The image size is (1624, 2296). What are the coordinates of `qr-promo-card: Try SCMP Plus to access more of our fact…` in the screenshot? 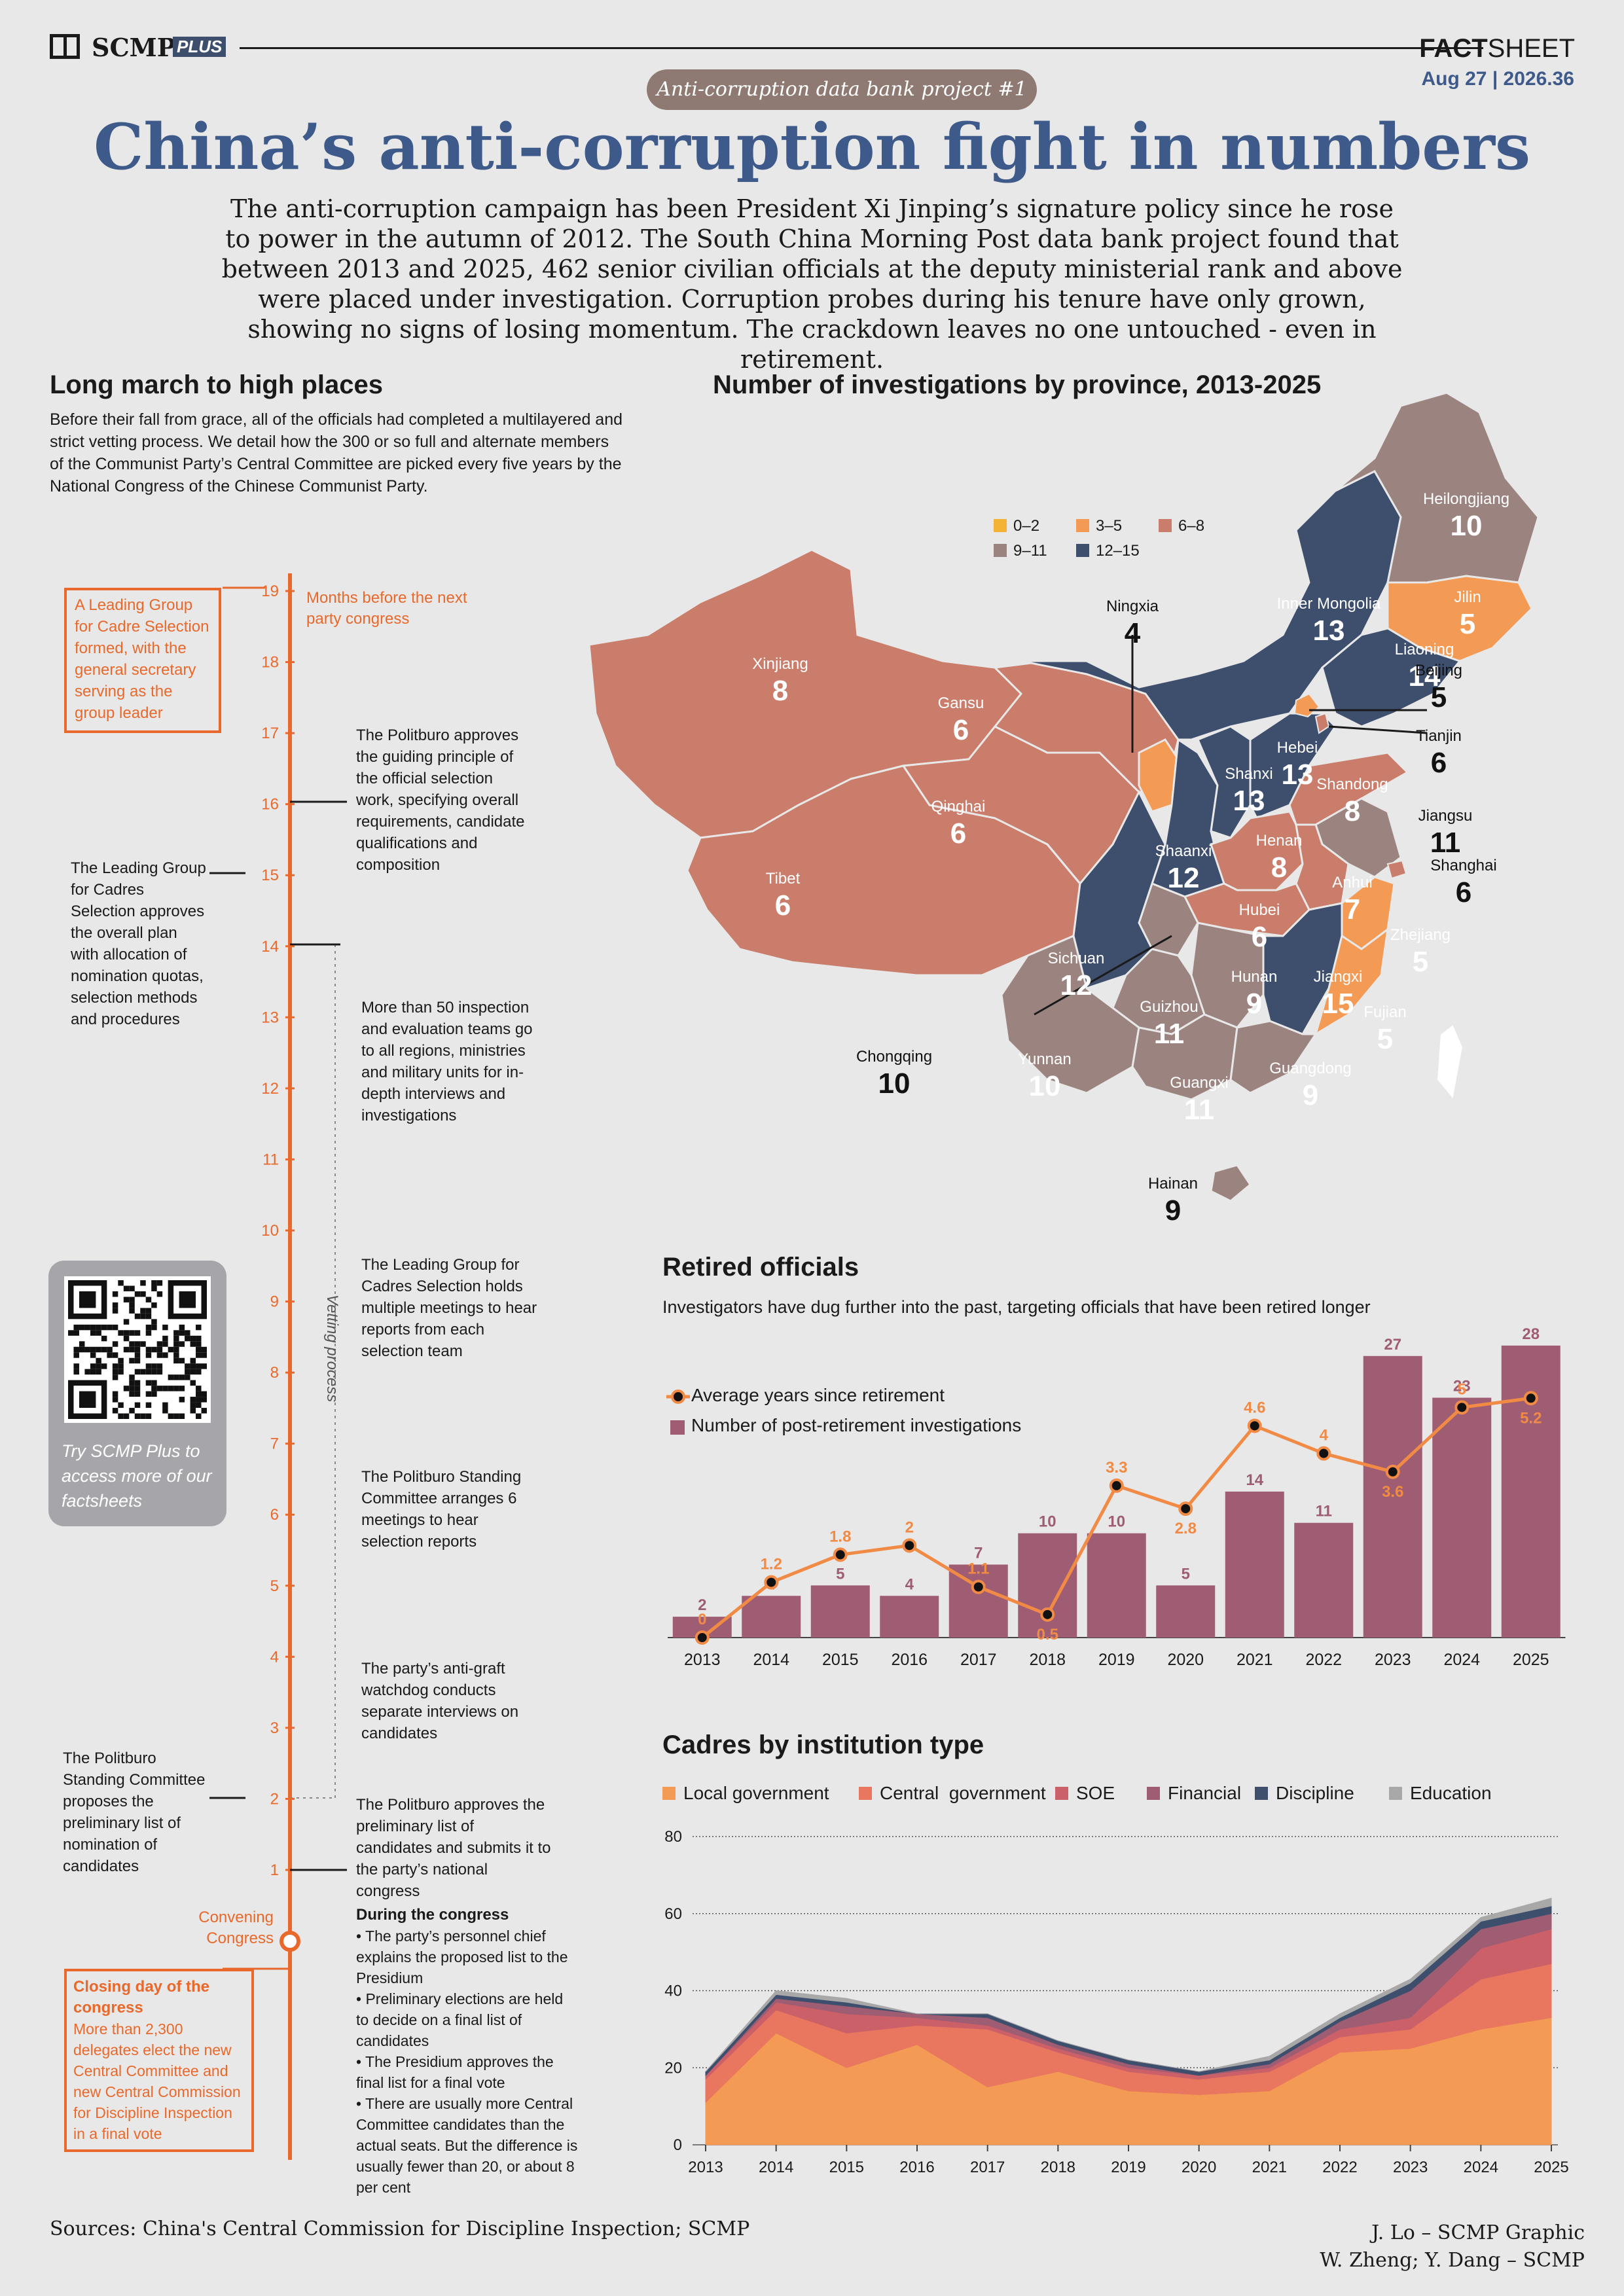 It's located at (137, 1394).